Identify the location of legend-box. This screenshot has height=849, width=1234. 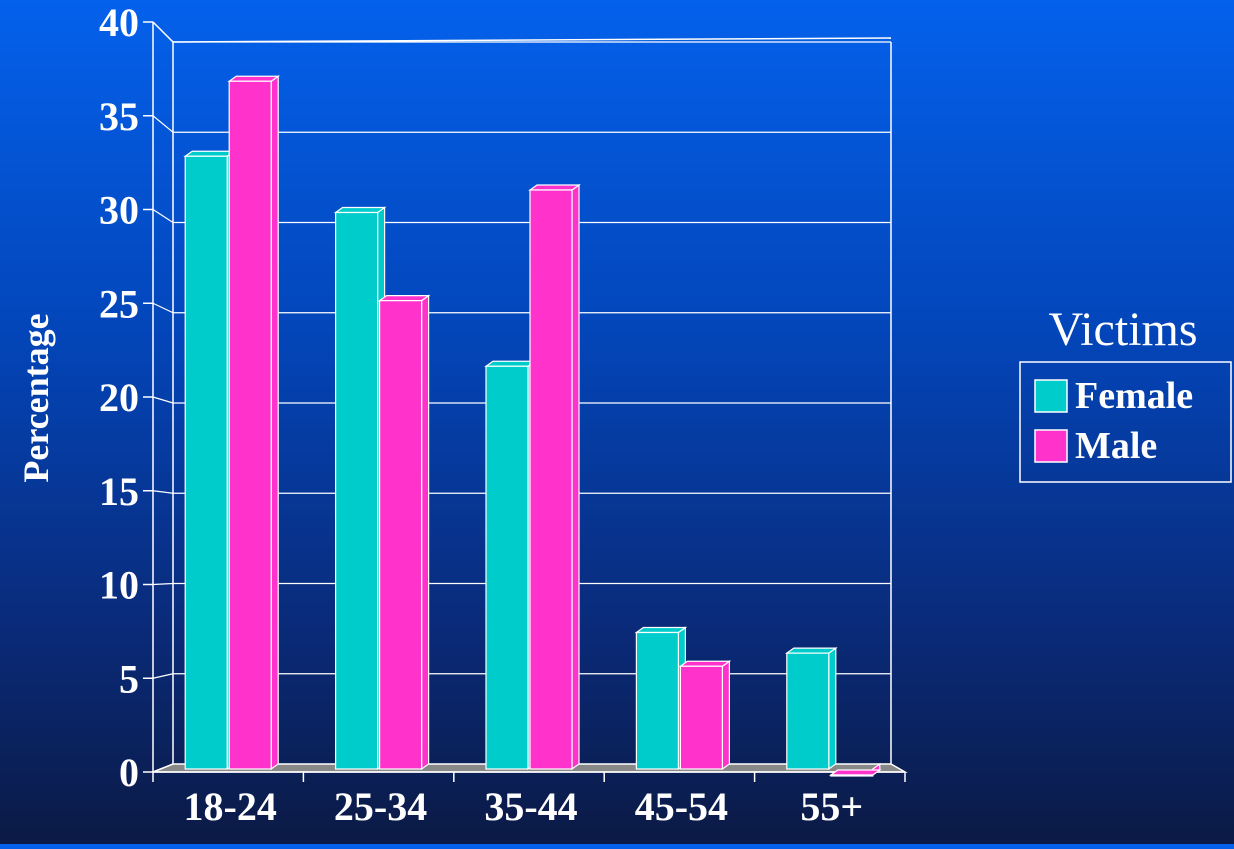
(1125, 422).